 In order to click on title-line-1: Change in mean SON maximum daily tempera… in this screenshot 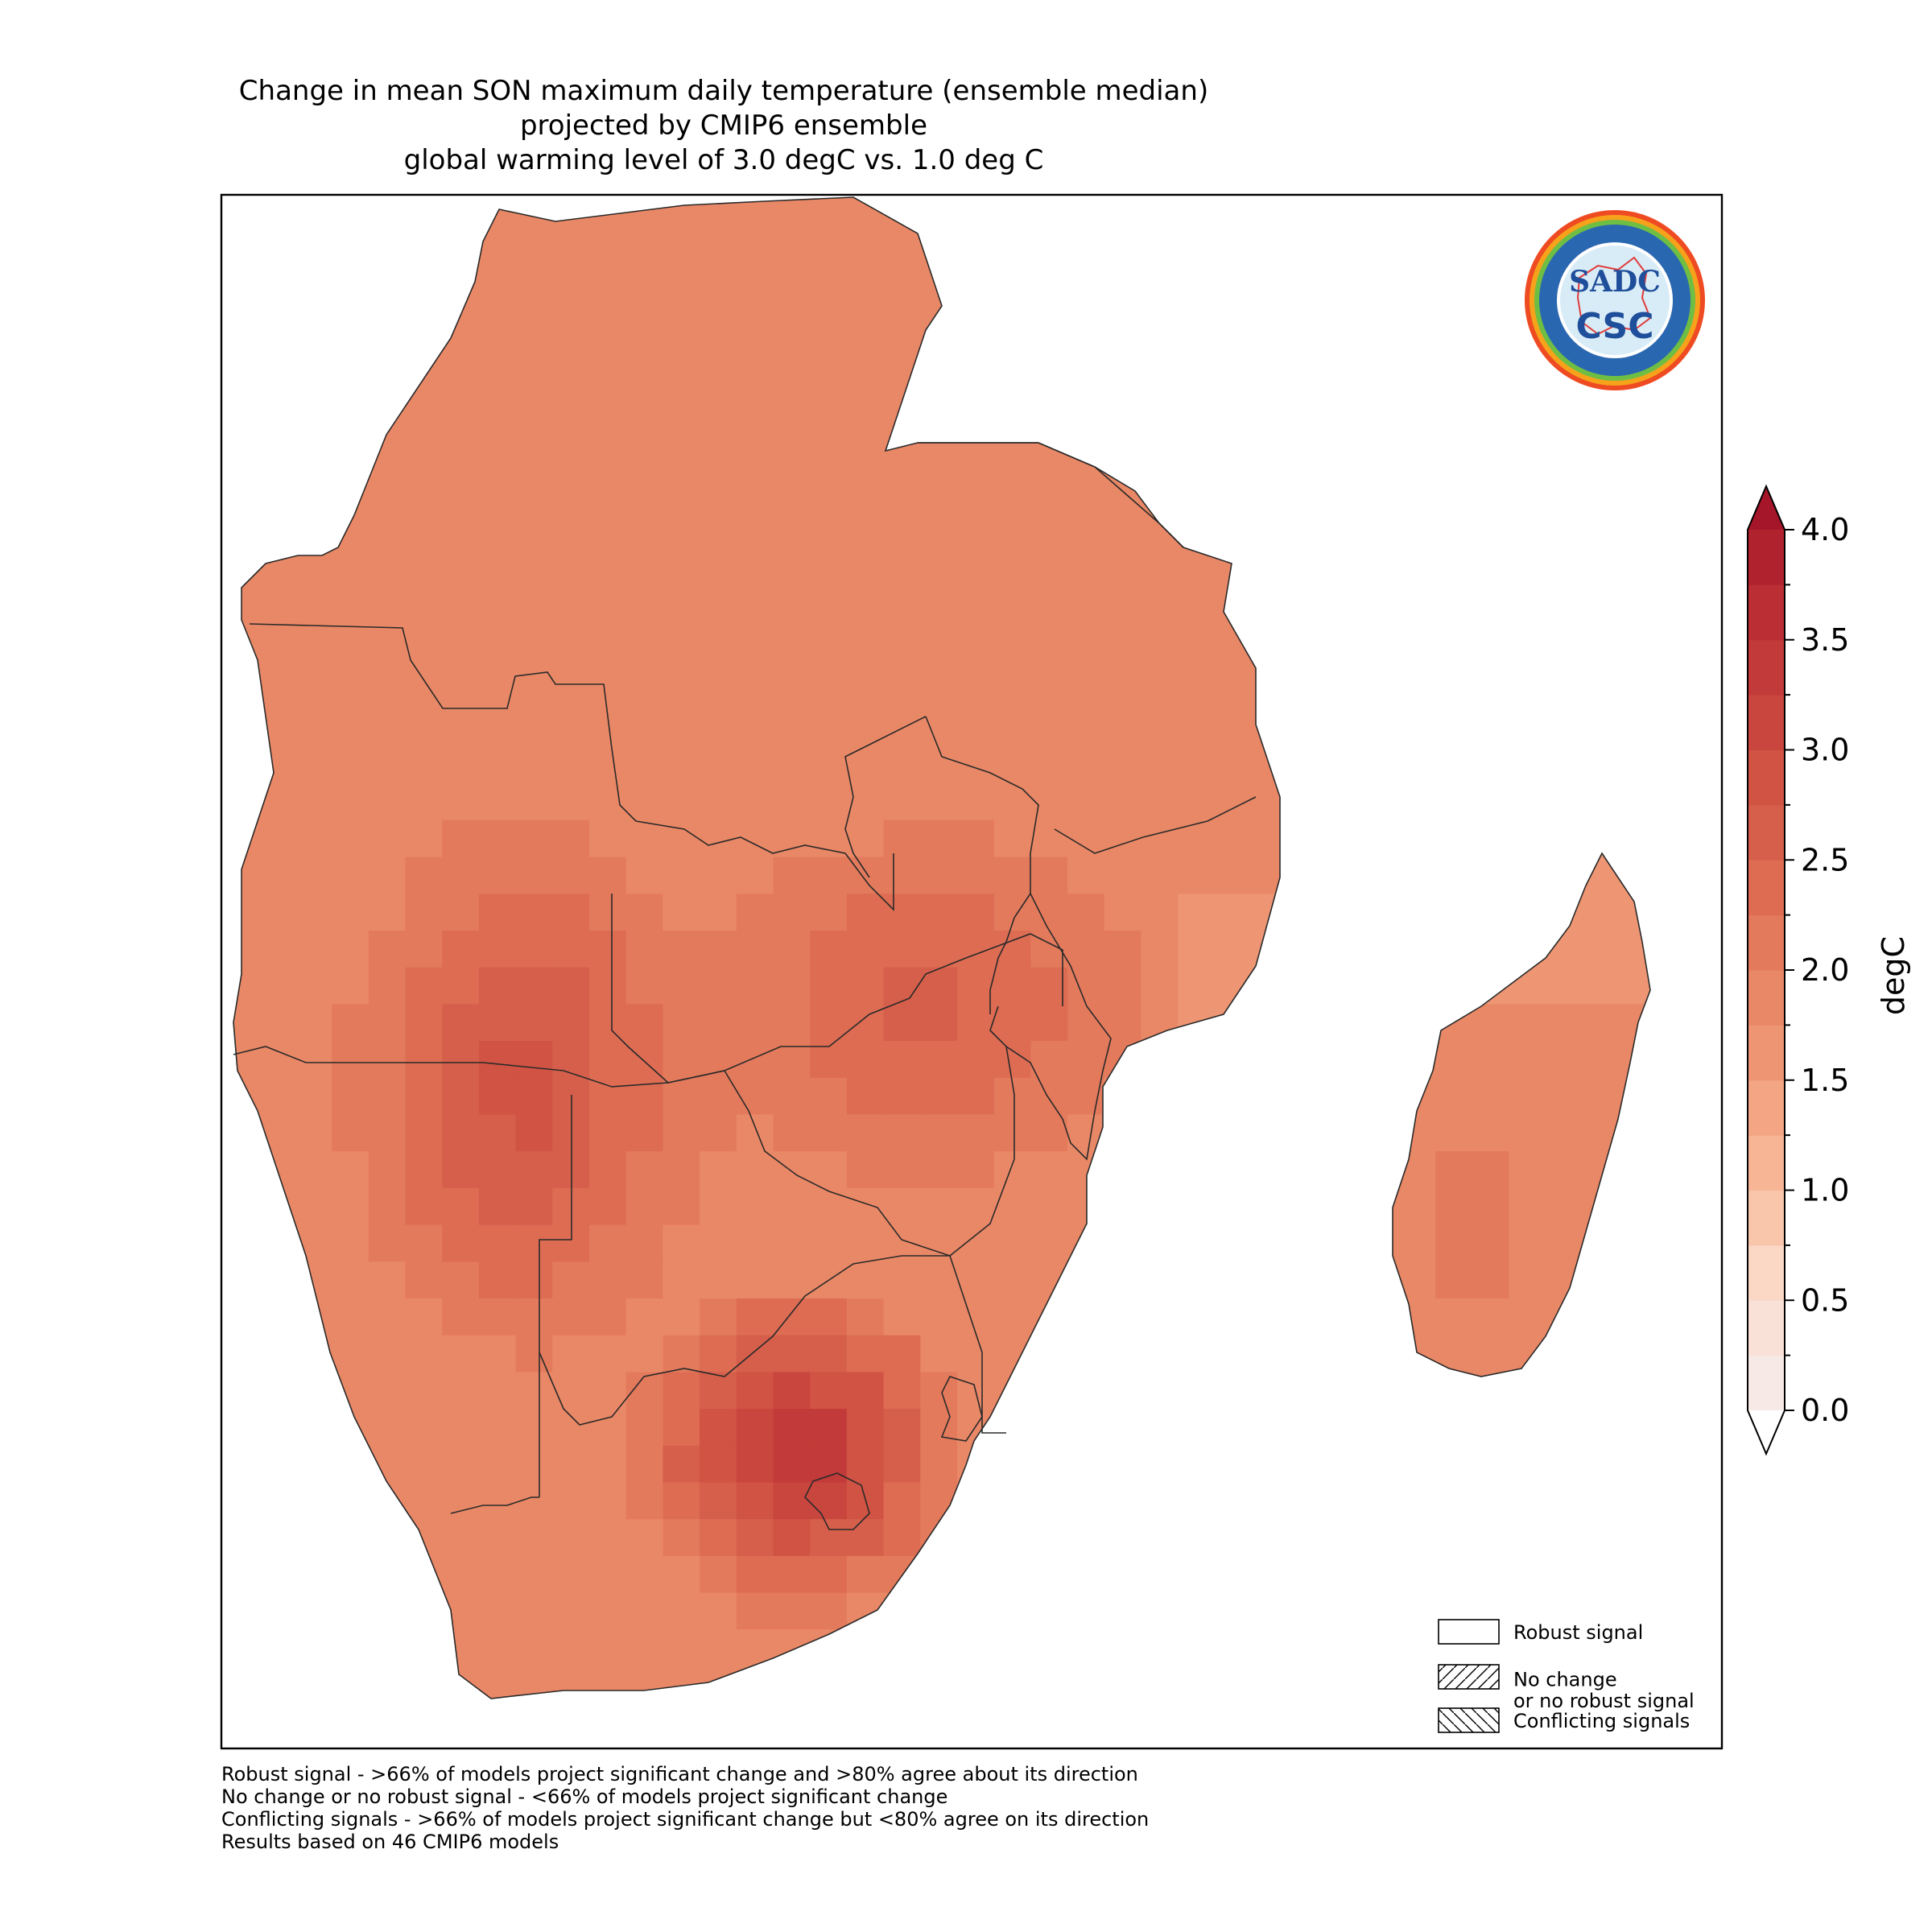, I will do `click(723, 91)`.